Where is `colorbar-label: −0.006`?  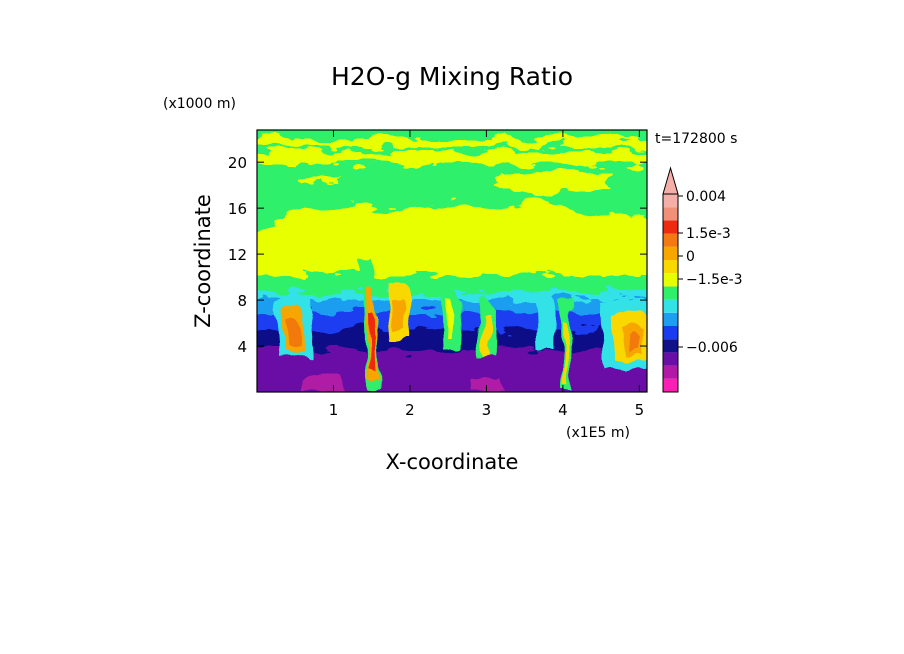 colorbar-label: −0.006 is located at coordinates (712, 348).